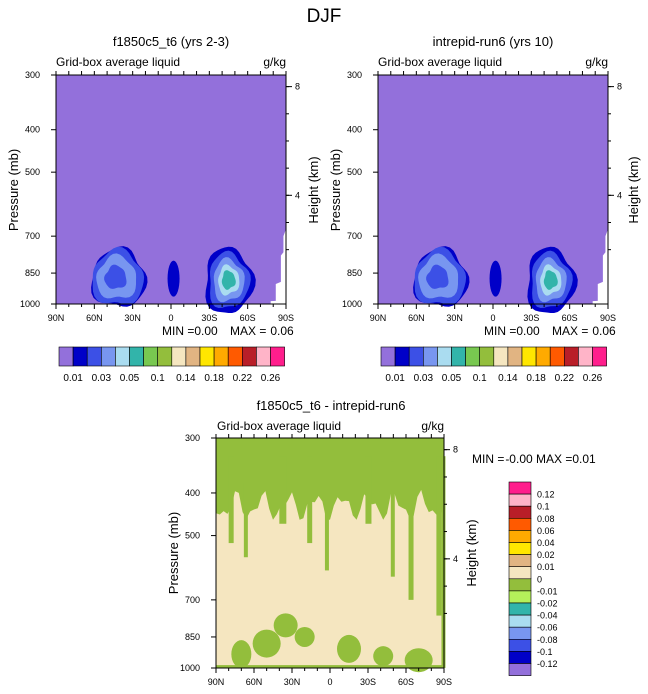 Image resolution: width=648 pixels, height=694 pixels. Describe the element at coordinates (188, 271) in the screenshot. I see `field-overlay` at that location.